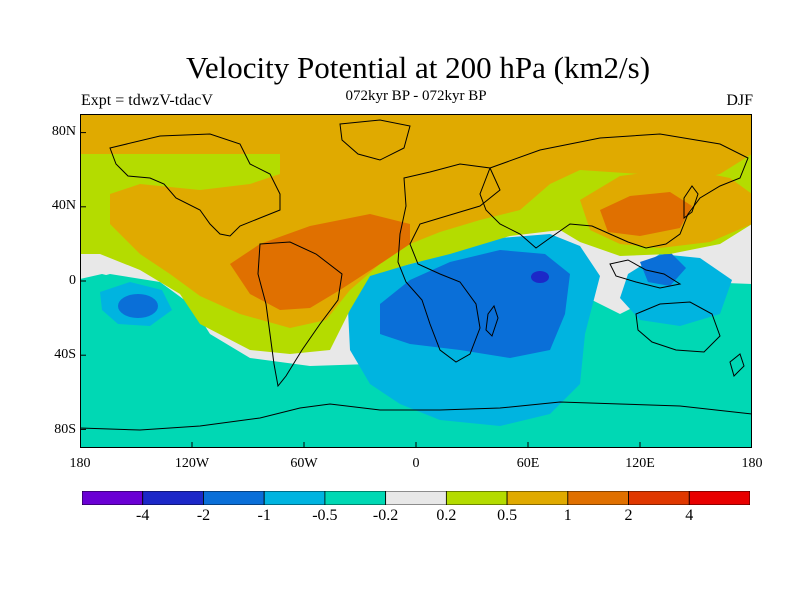  I want to click on colorbar, so click(416, 498).